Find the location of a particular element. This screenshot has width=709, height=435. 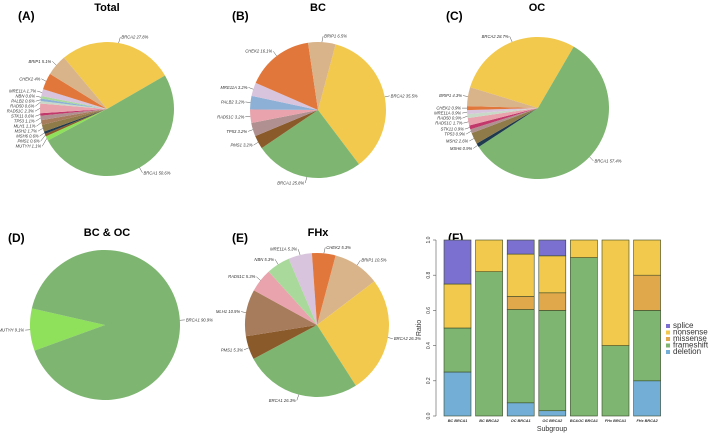

slice-label: BRIP1 10.5% is located at coordinates (373, 260).